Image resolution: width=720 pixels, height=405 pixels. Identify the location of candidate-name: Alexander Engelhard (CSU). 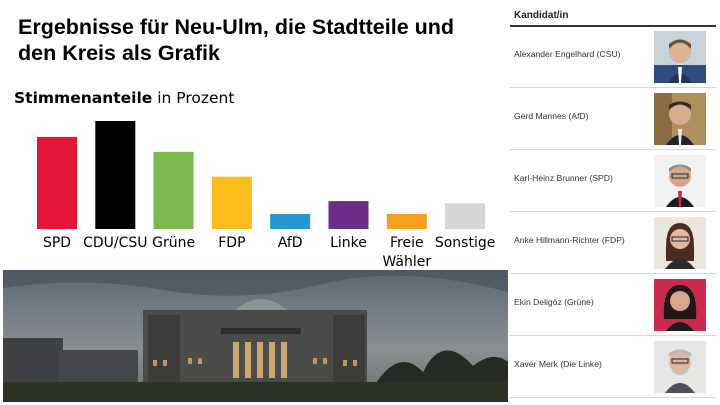
(567, 54).